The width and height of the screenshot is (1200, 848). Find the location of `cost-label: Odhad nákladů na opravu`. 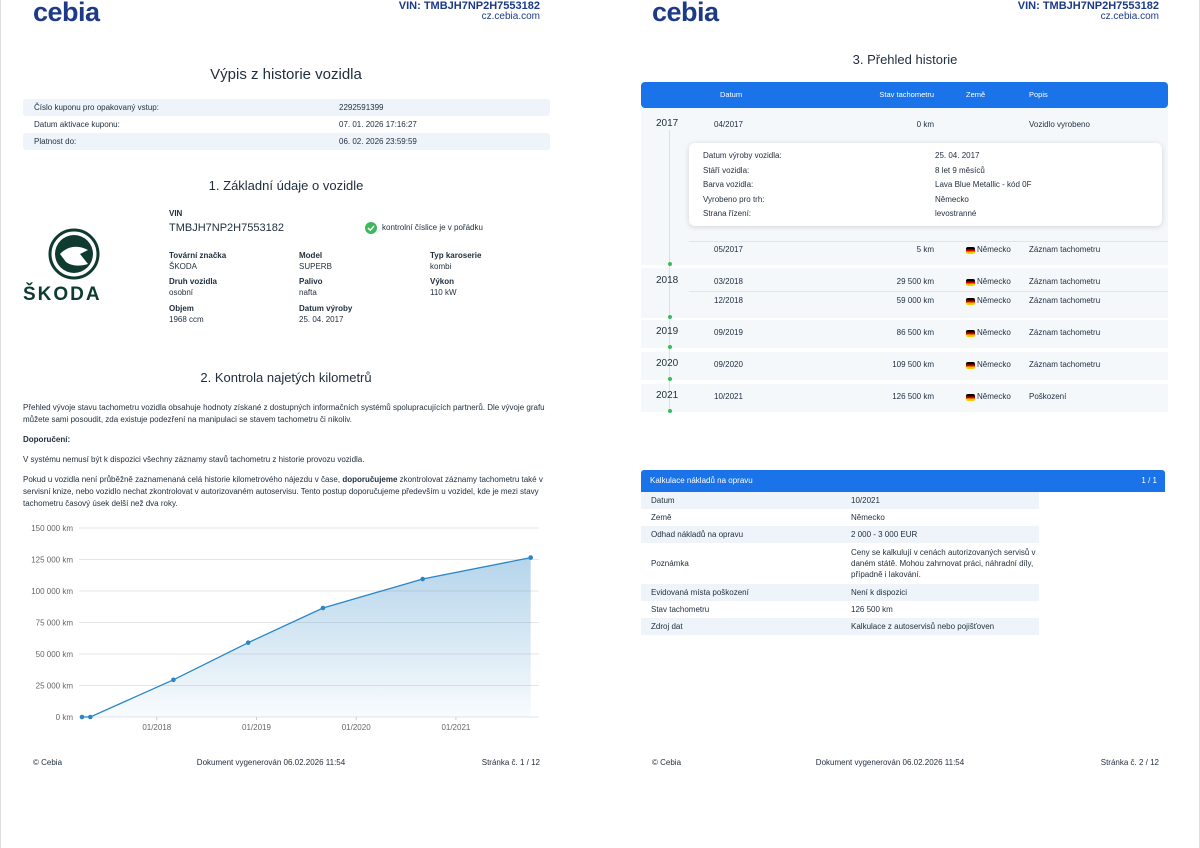

cost-label: Odhad nákladů na opravu is located at coordinates (697, 534).